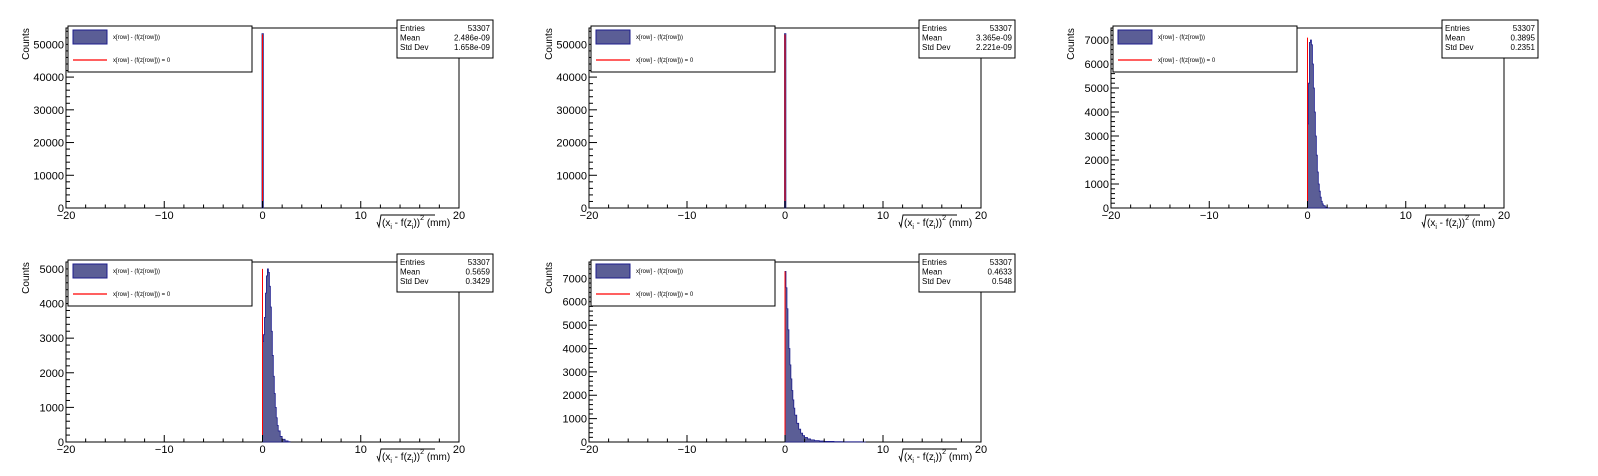 The width and height of the screenshot is (1598, 476). Describe the element at coordinates (1097, 137) in the screenshot. I see `y-tick-label: 3000` at that location.